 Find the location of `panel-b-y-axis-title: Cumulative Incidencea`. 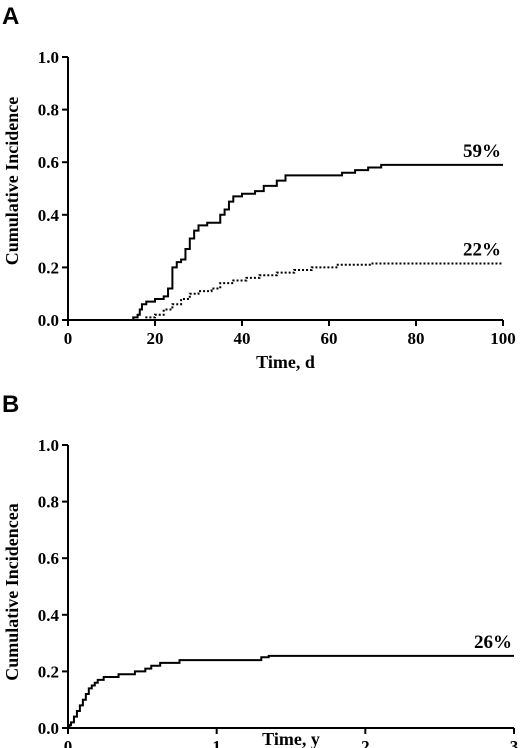

panel-b-y-axis-title: Cumulative Incidencea is located at coordinates (12, 592).